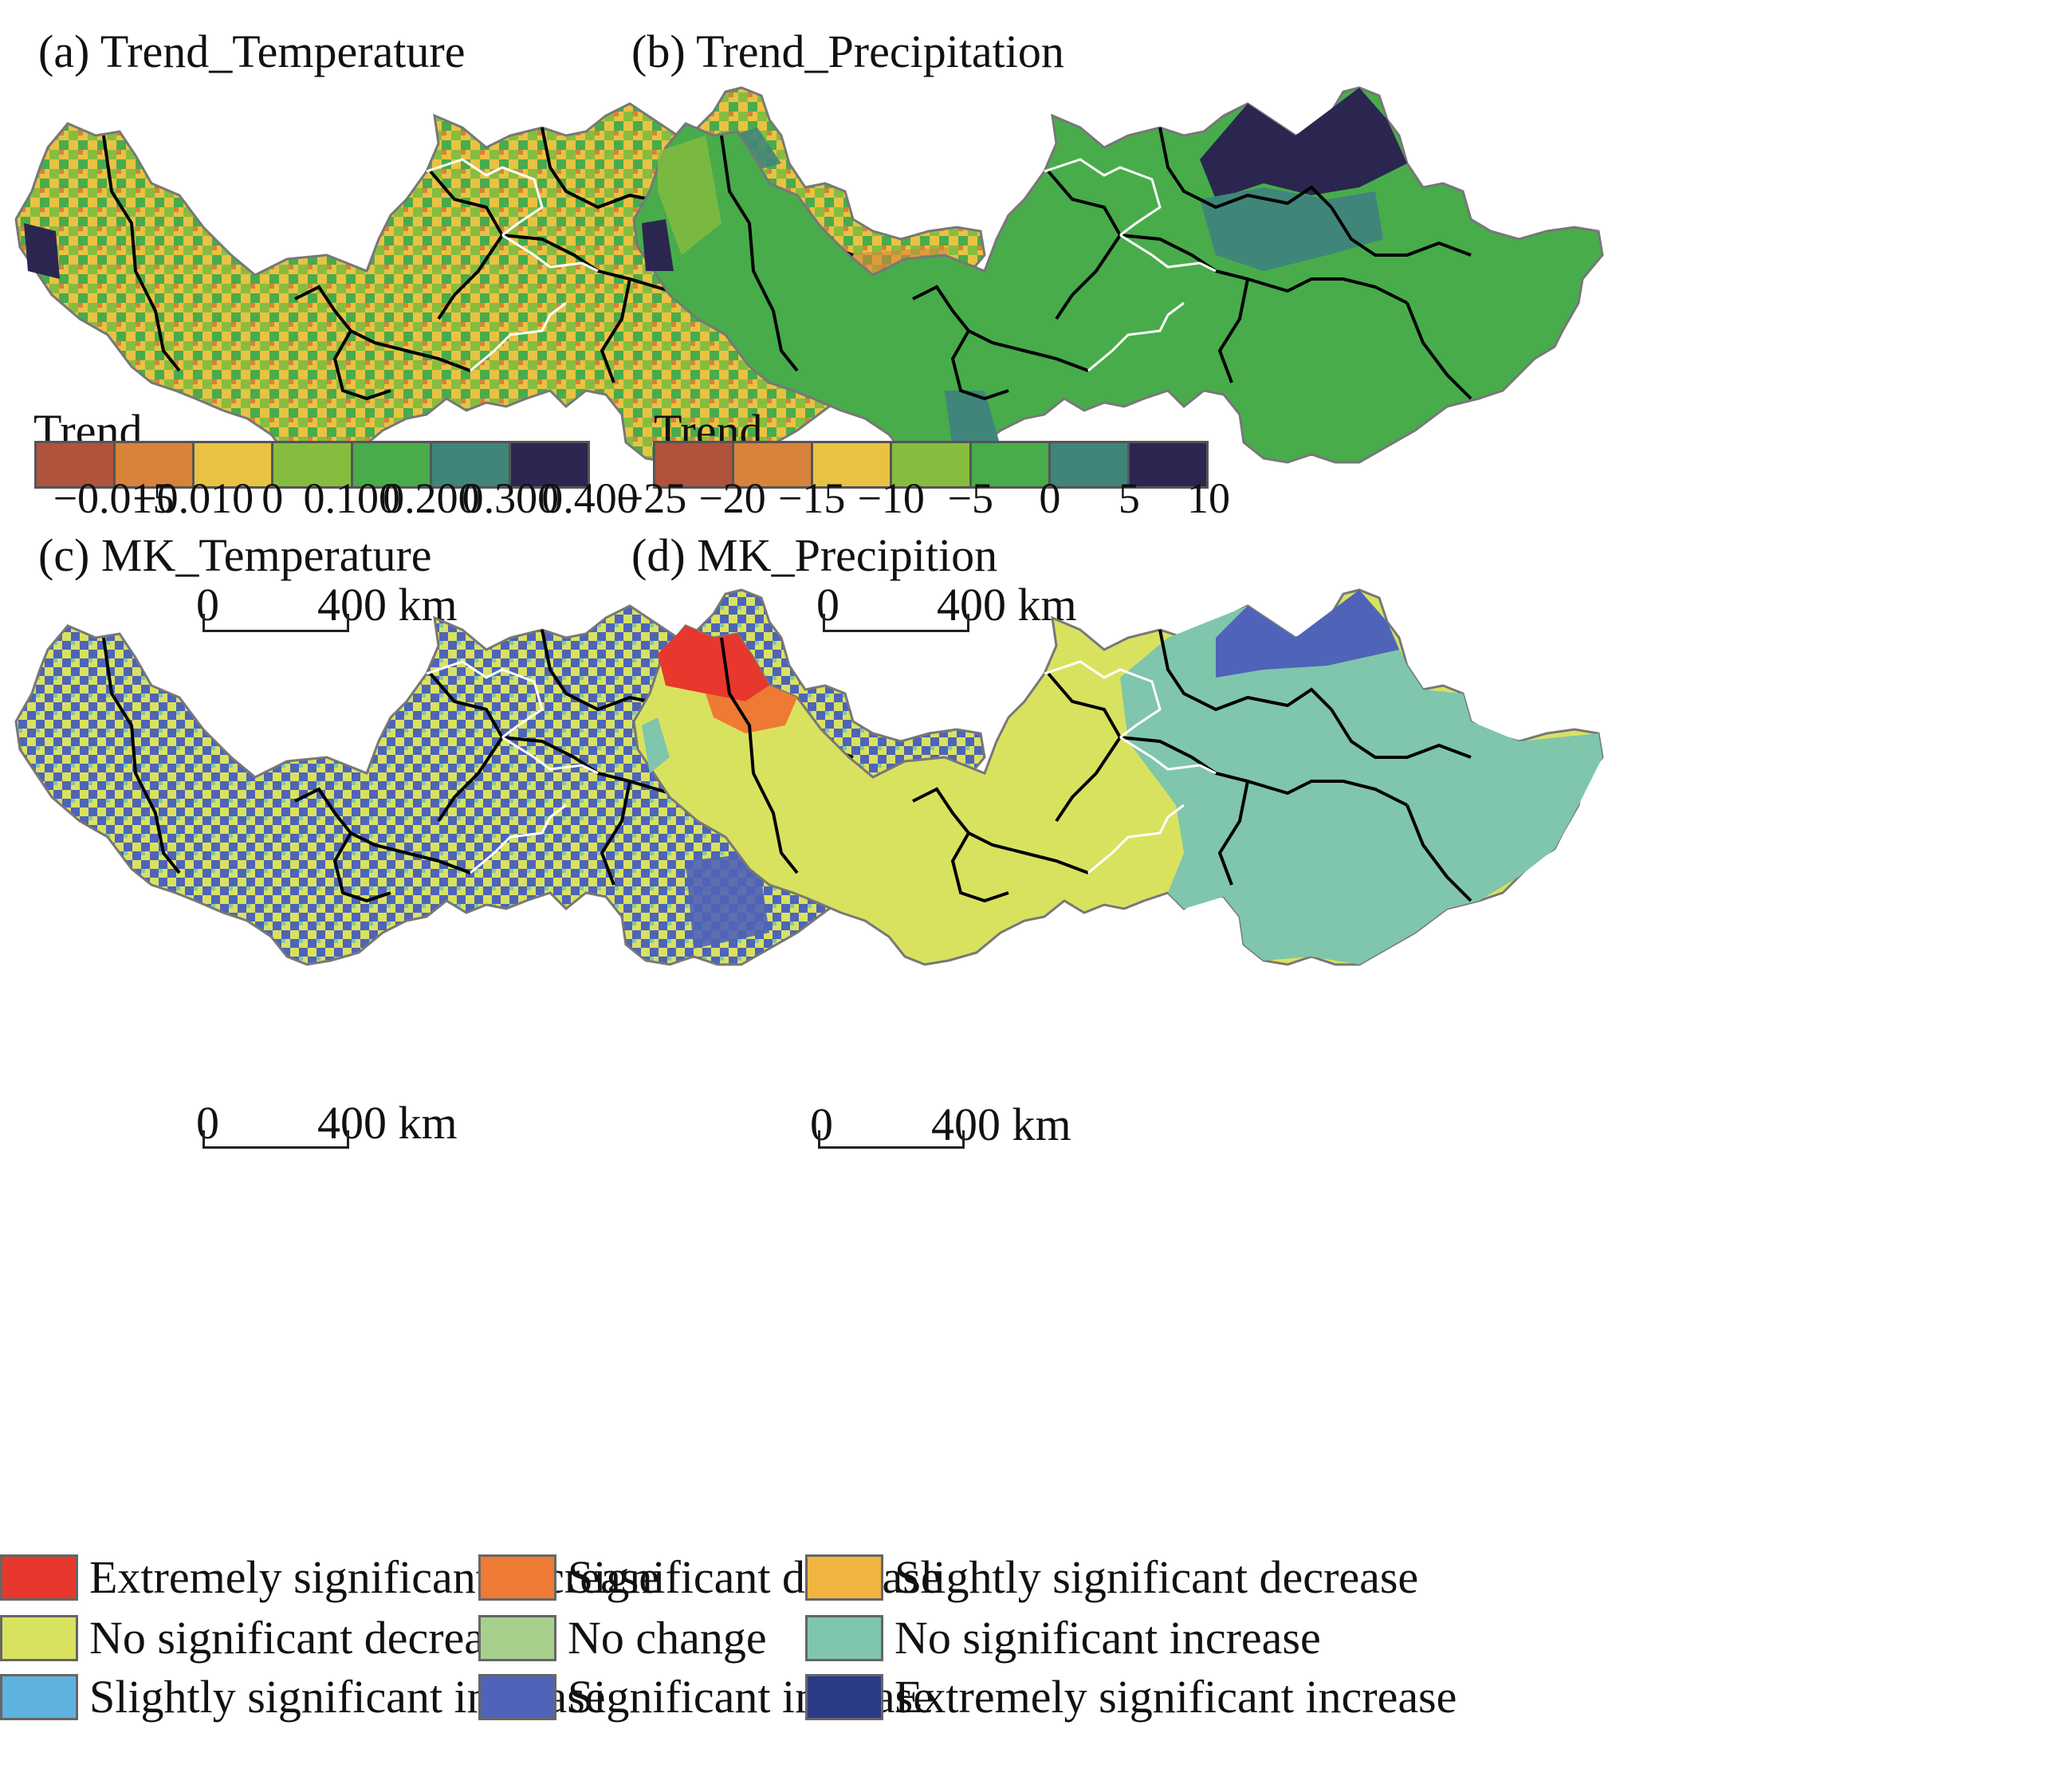 The height and width of the screenshot is (1788, 2072). Describe the element at coordinates (1118, 777) in the screenshot. I see `panel-d-map` at that location.